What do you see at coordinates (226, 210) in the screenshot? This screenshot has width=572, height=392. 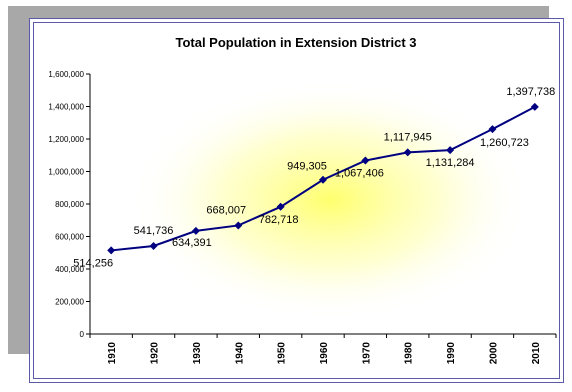 I see `data-label: 668,007` at bounding box center [226, 210].